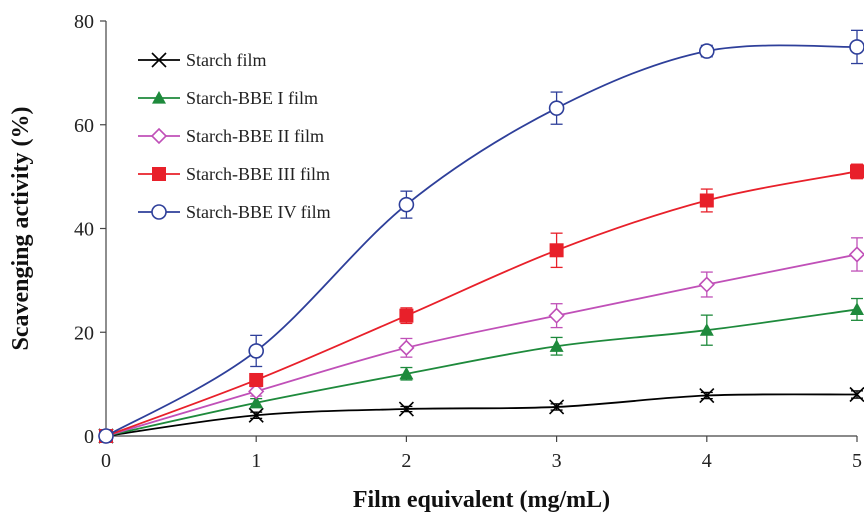 This screenshot has width=864, height=521. Describe the element at coordinates (84, 126) in the screenshot. I see `y-tick-label: 60` at that location.